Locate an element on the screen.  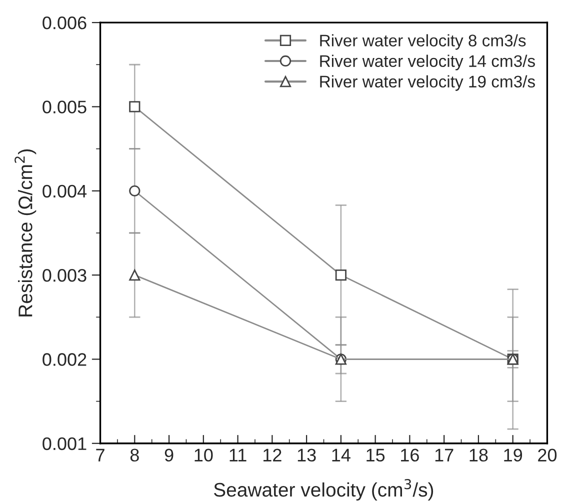
x-tick-label: 10 is located at coordinates (203, 455).